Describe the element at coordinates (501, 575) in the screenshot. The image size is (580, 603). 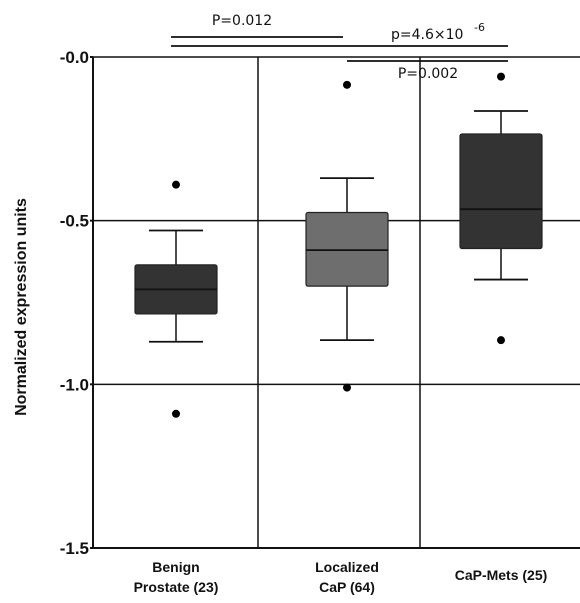
I see `x-category-label-2-0: CaP-Mets (25)` at that location.